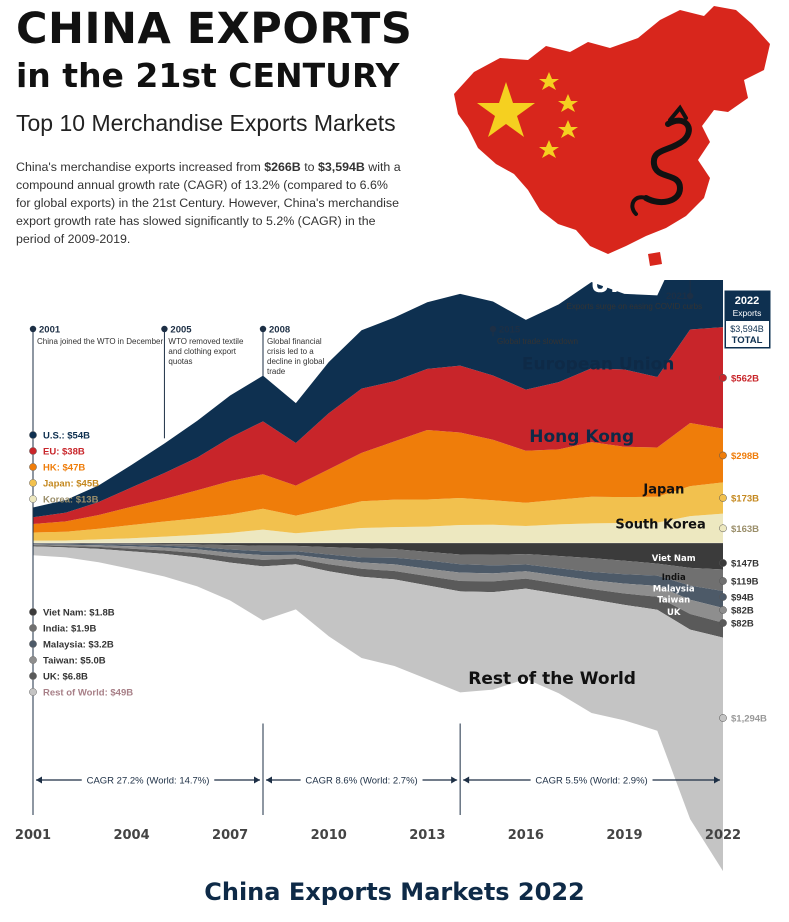 Image resolution: width=789 pixels, height=922 pixels. I want to click on total-box-total: TOTAL, so click(747, 340).